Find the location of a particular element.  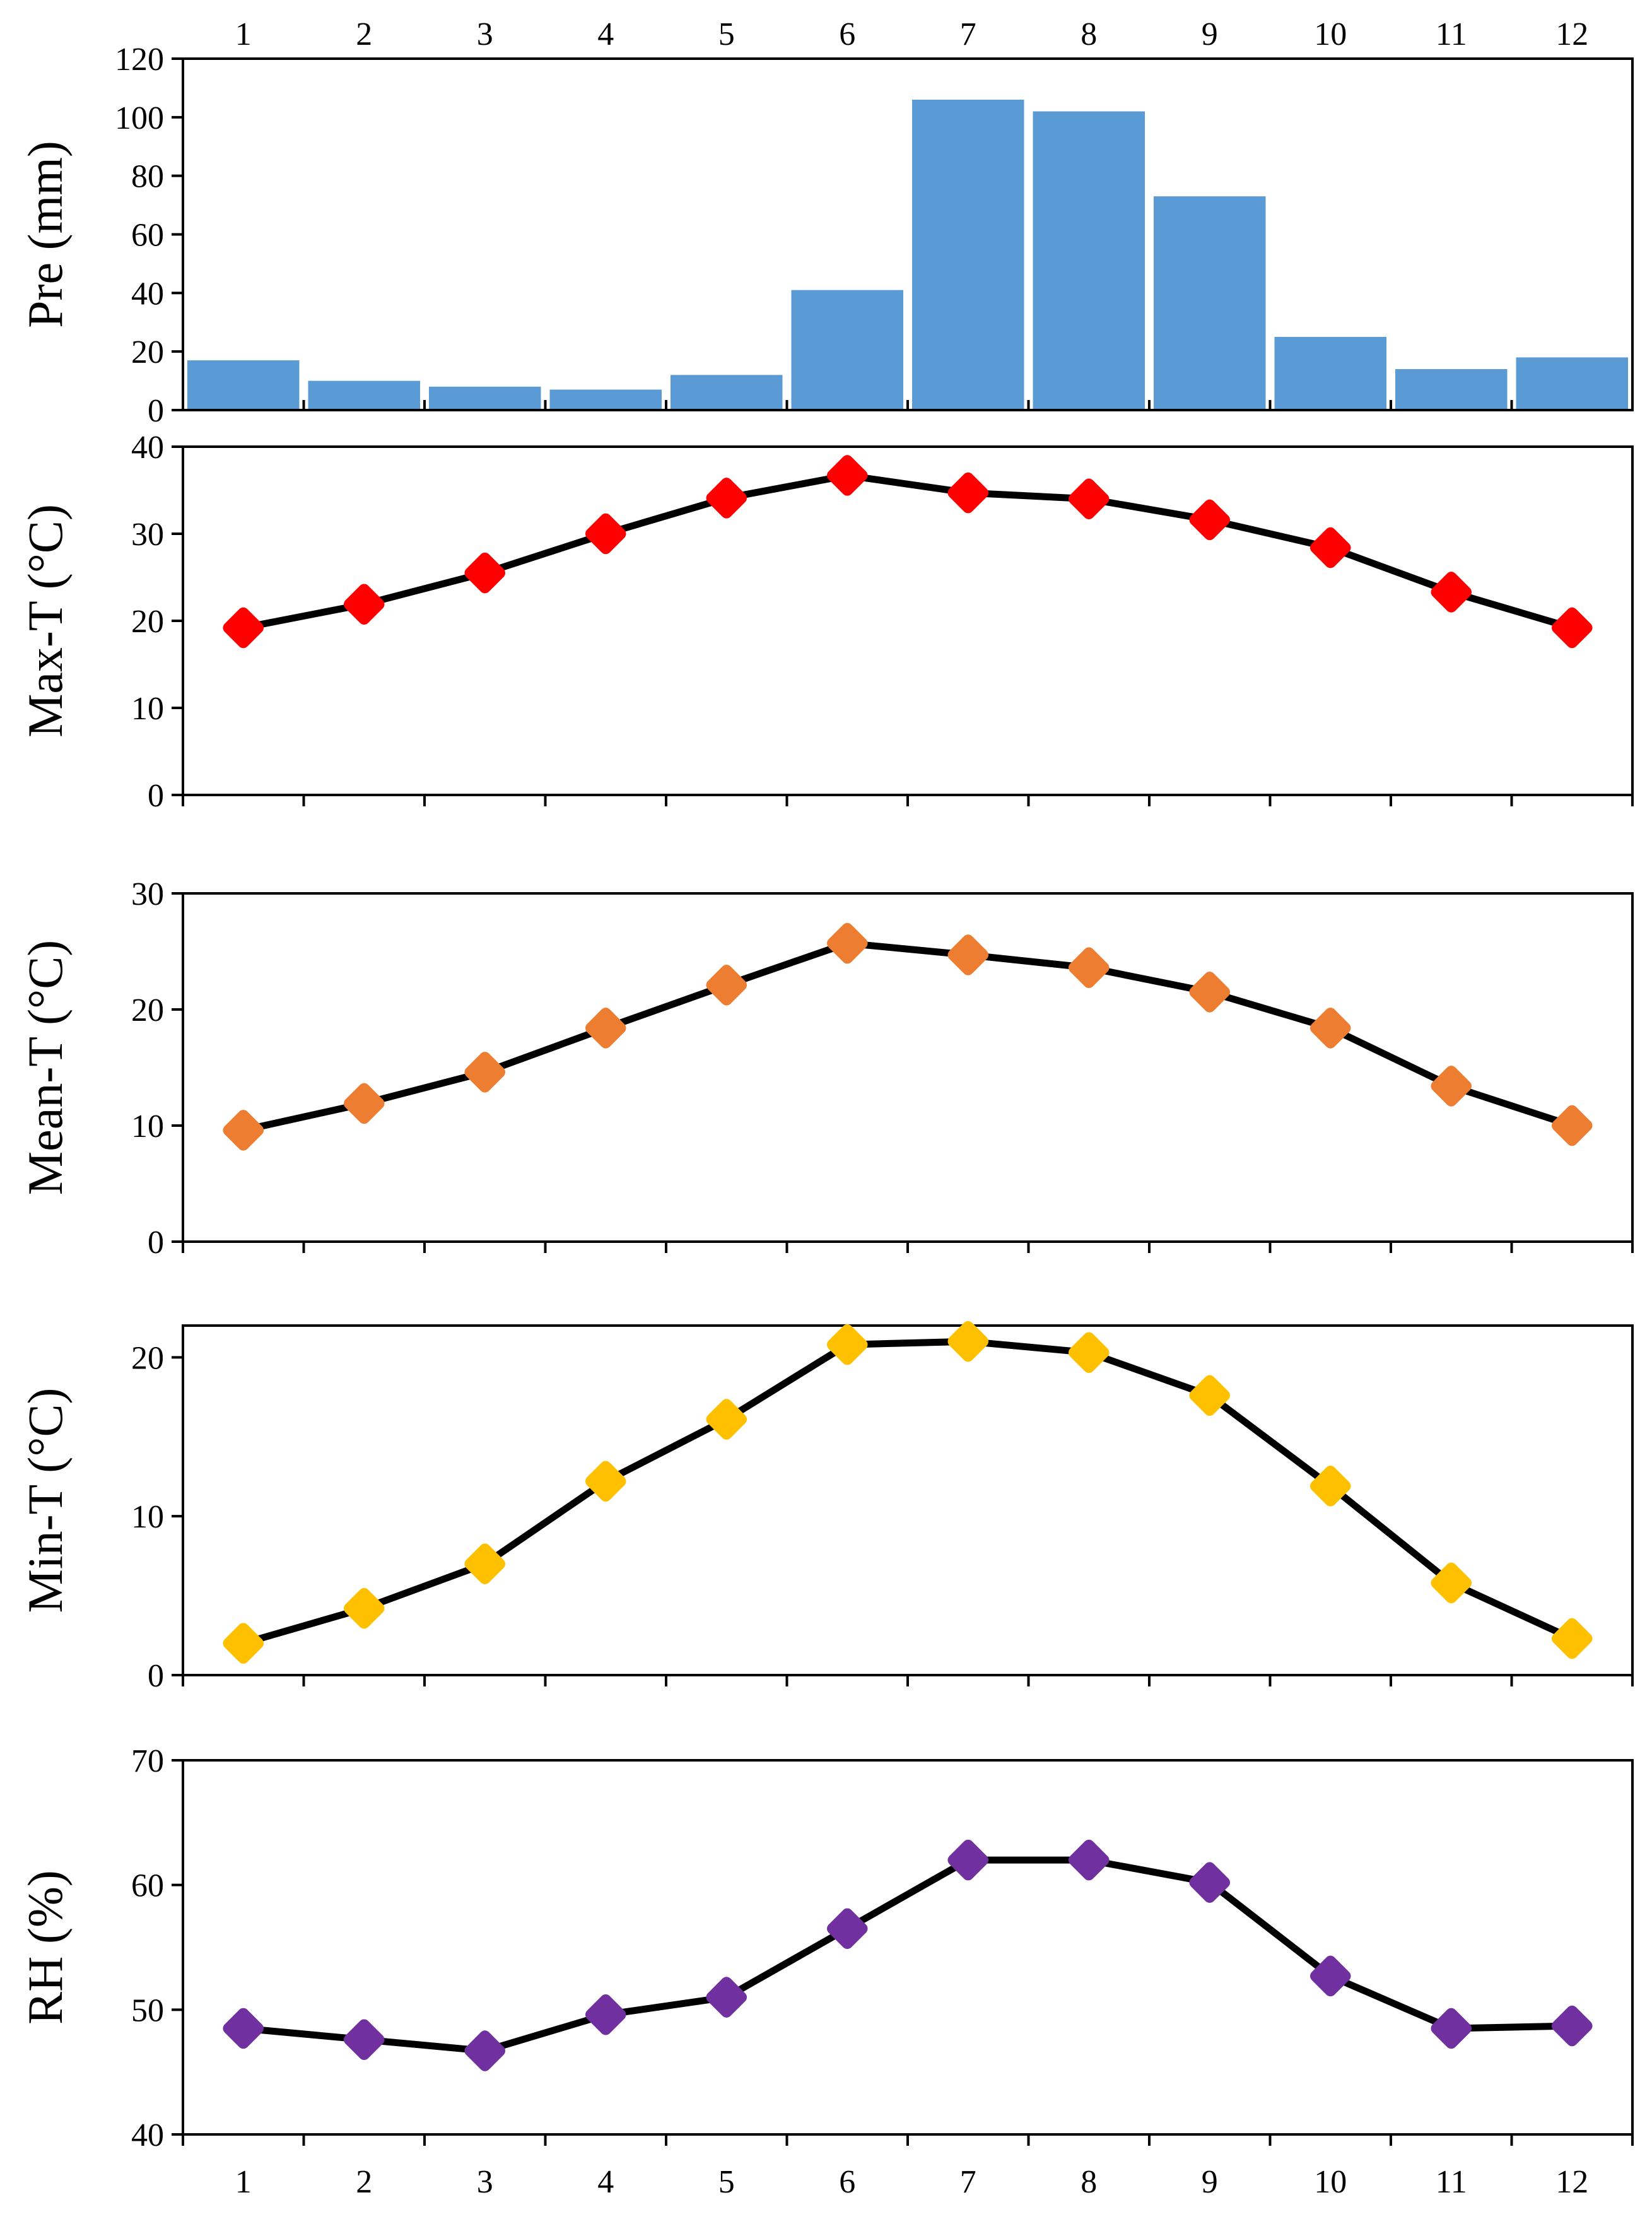

y-tick-label-pre-100: 100 is located at coordinates (139, 118).